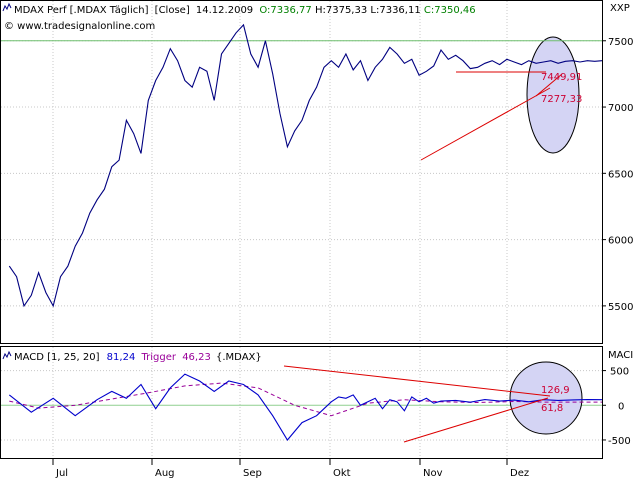  I want to click on macd-ytick-0: 0, so click(621, 406).